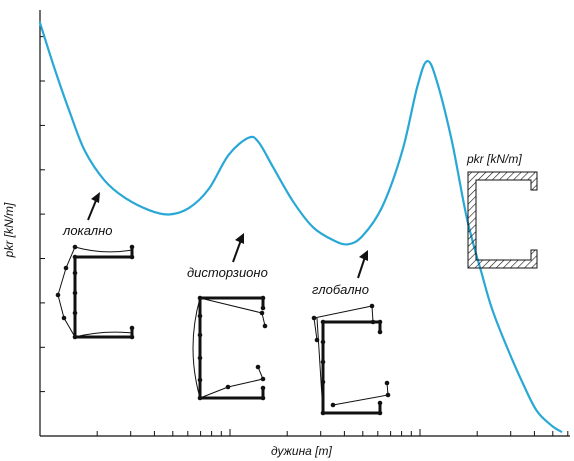 The width and height of the screenshot is (574, 461). Describe the element at coordinates (103, 249) in the screenshot. I see `local-deformed-top` at that location.